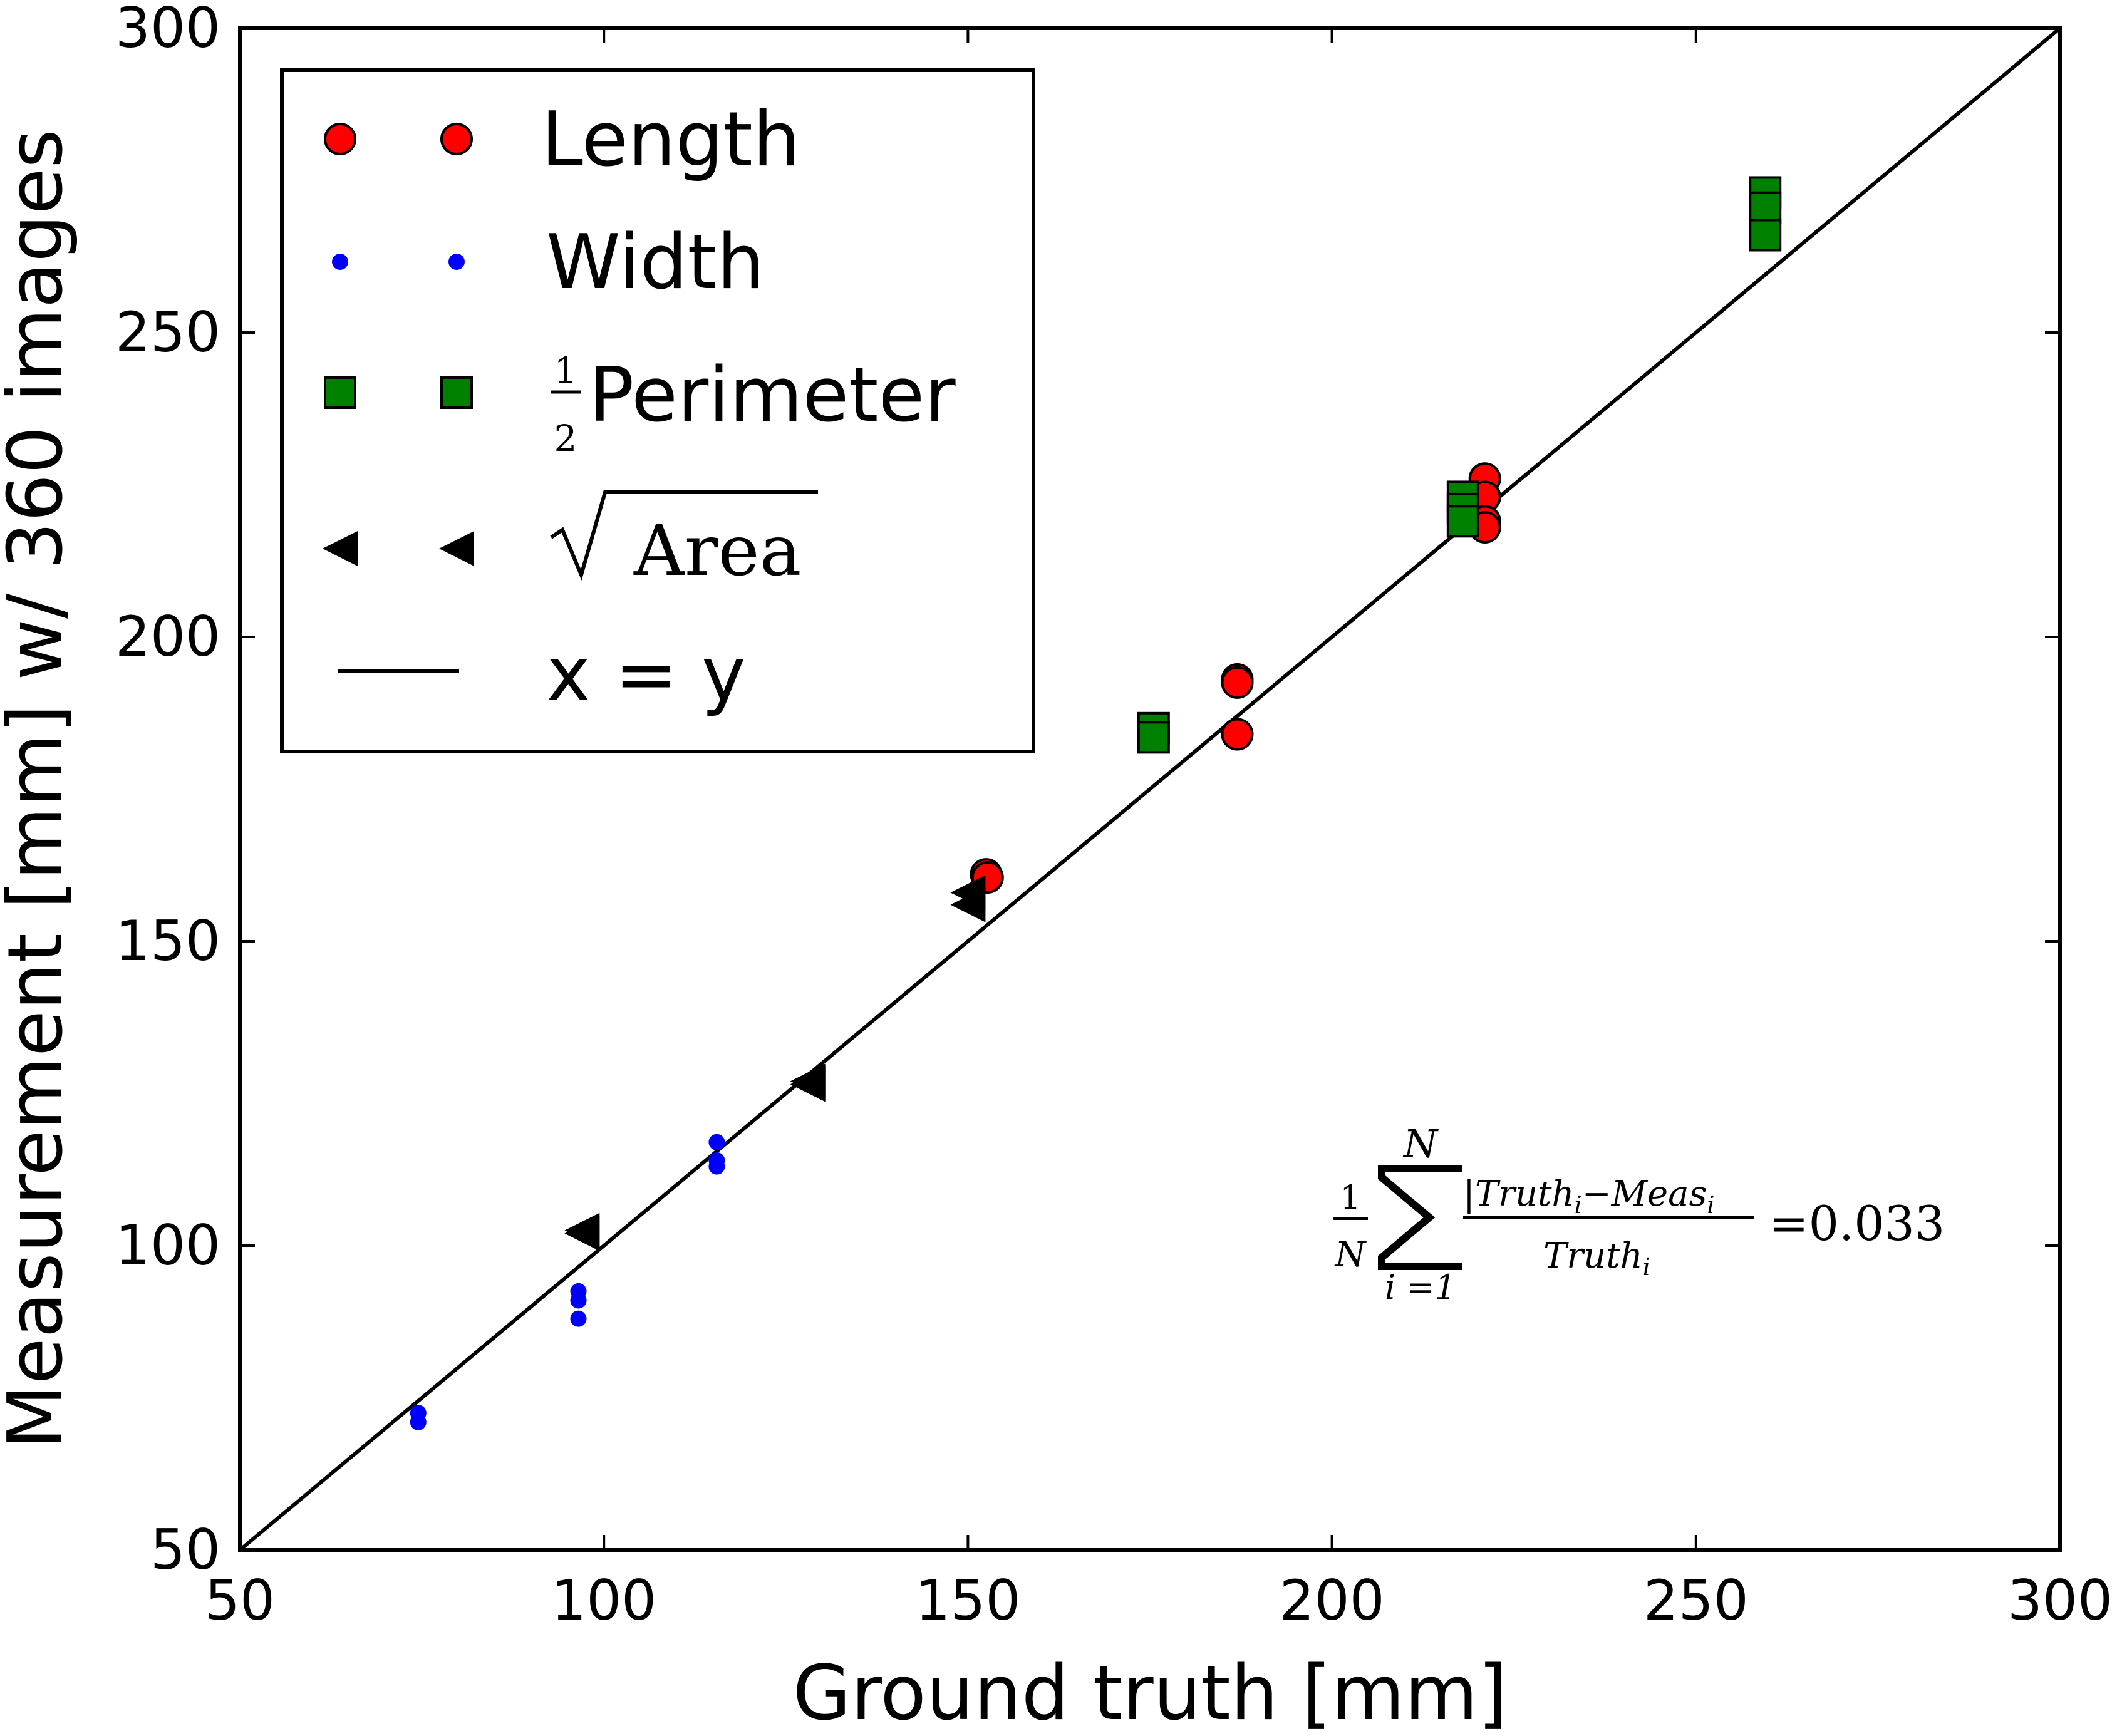 This screenshot has height=1736, width=2117. Describe the element at coordinates (565, 371) in the screenshot. I see `legend-perimeter-fraction-num: 1` at that location.